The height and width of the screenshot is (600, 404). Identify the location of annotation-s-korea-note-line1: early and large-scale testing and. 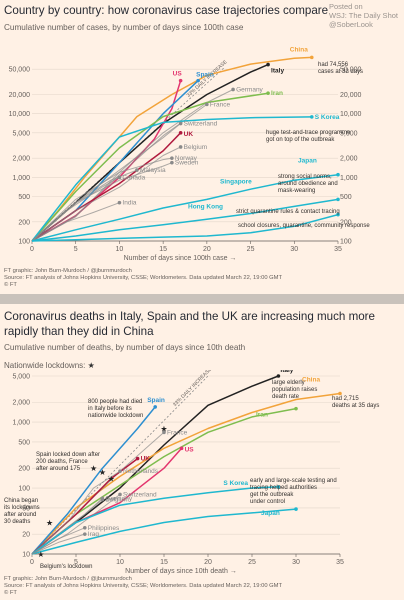
(293, 481).